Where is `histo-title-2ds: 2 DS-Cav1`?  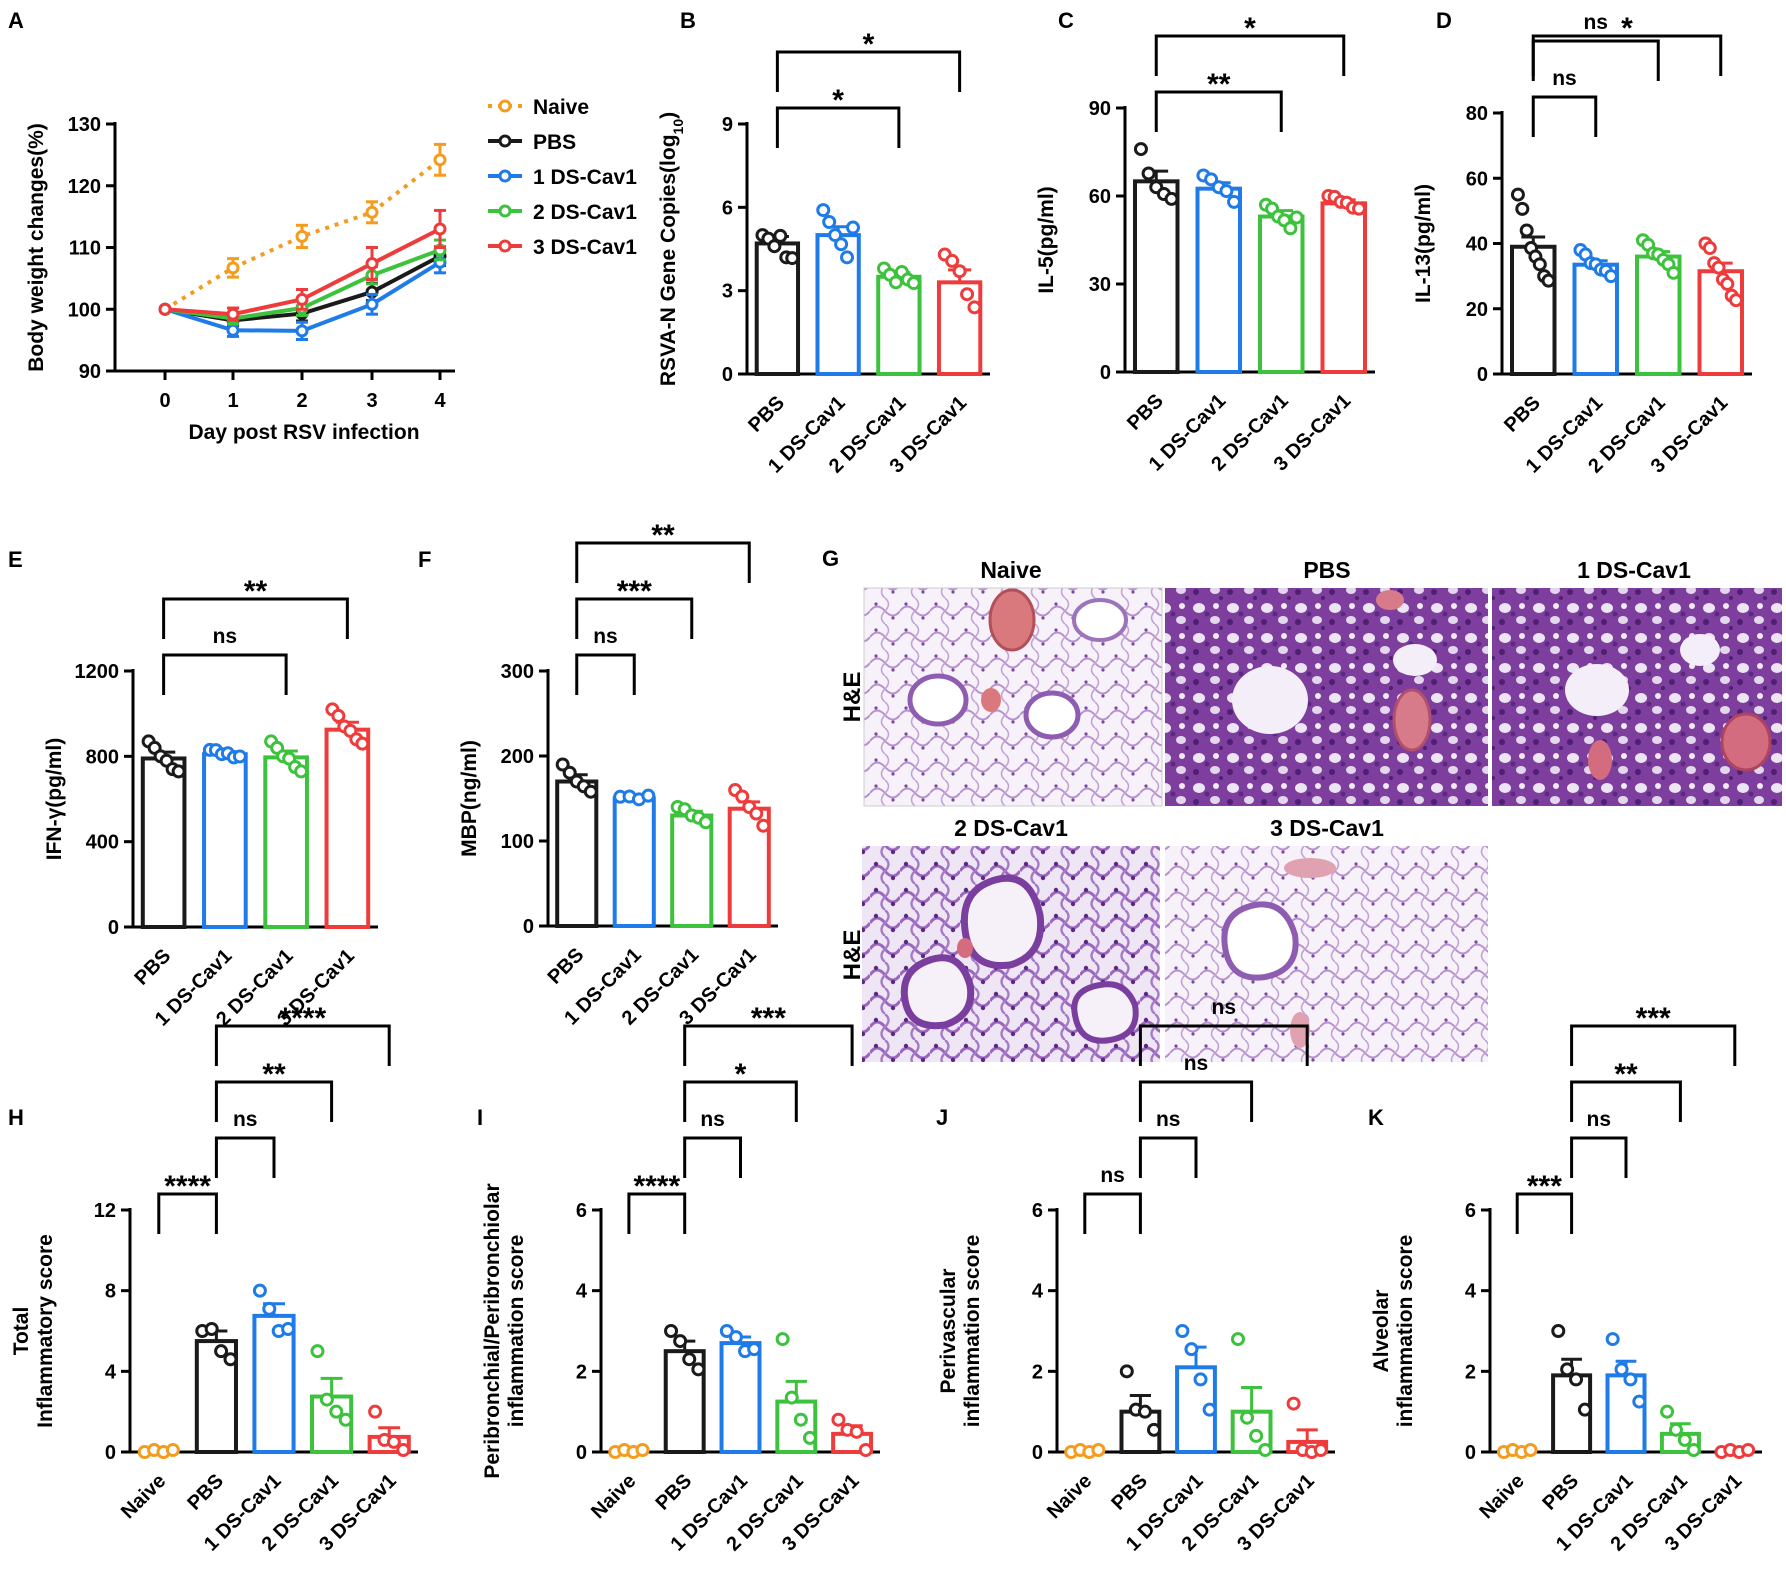
histo-title-2ds: 2 DS-Cav1 is located at coordinates (1011, 828).